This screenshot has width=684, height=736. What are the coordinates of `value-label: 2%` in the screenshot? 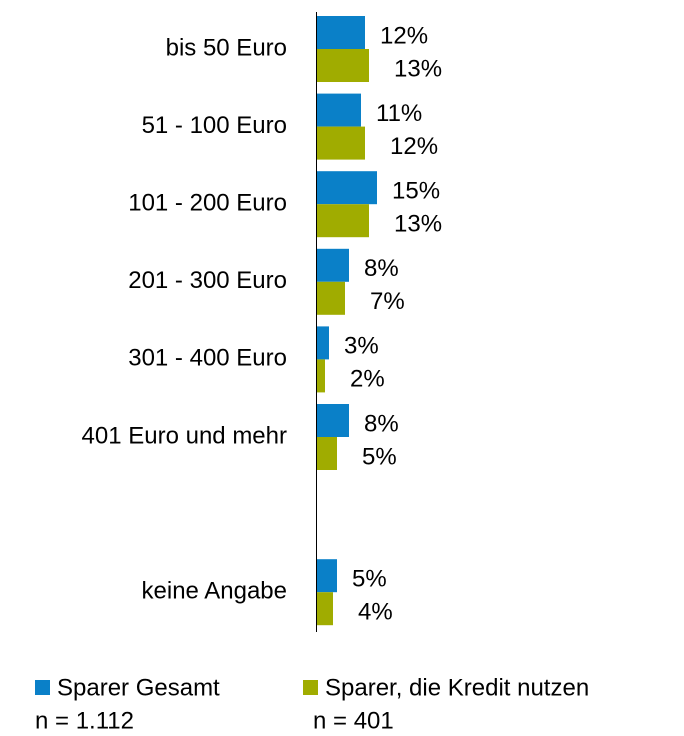 It's located at (367, 379).